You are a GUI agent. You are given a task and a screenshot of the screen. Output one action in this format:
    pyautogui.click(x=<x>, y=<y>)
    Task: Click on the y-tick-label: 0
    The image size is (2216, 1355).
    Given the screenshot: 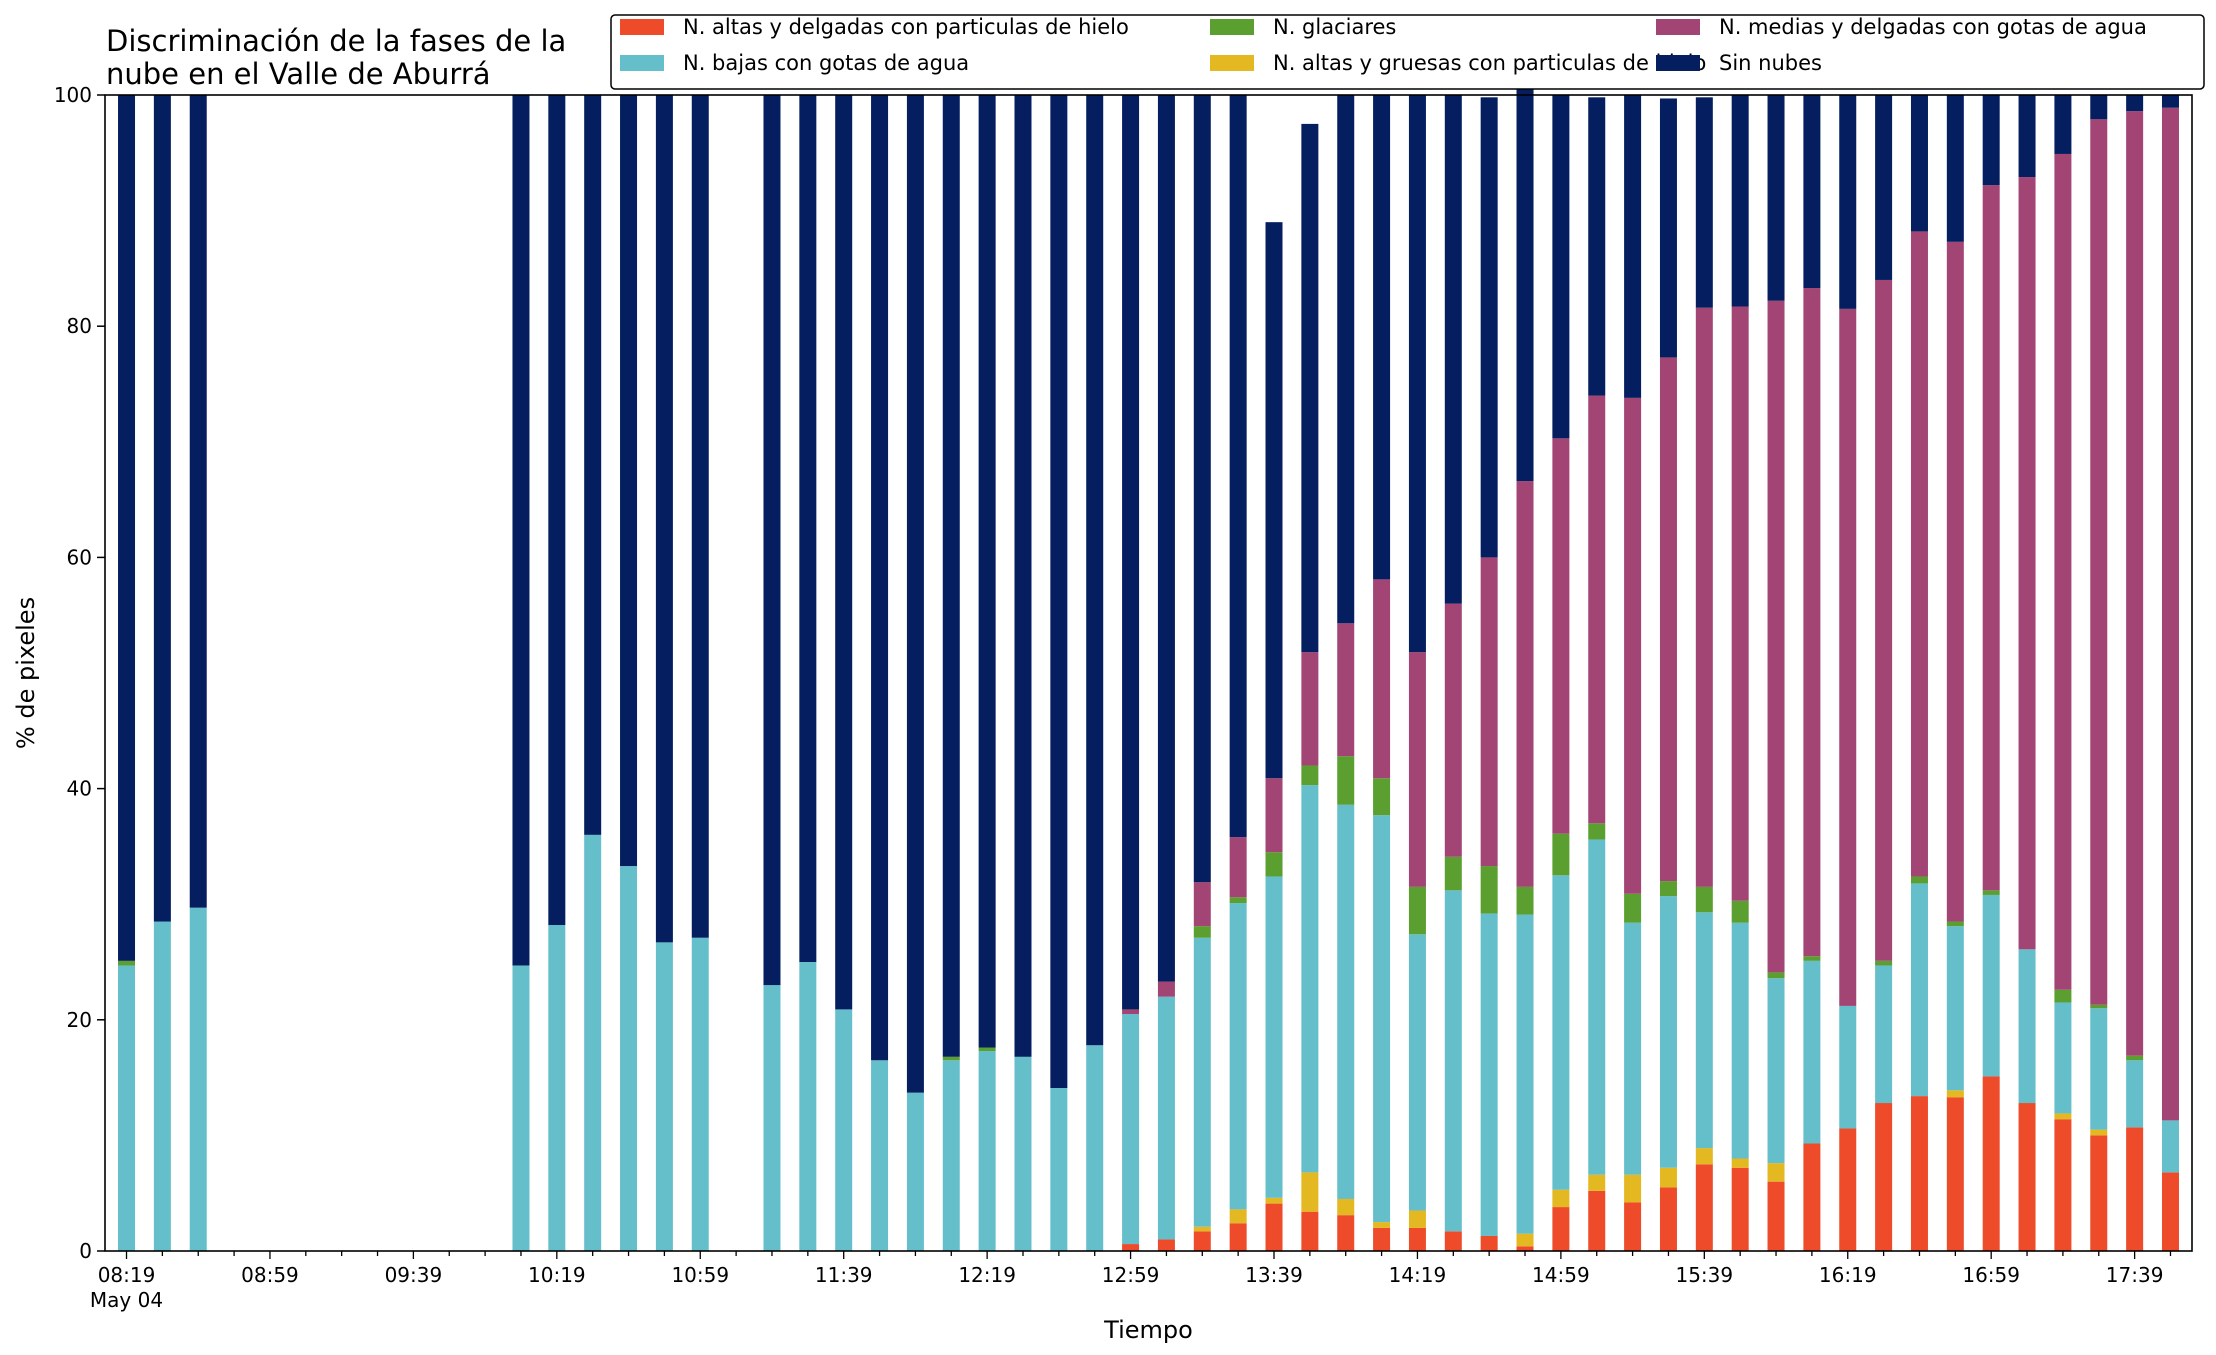 What is the action you would take?
    pyautogui.click(x=85, y=1251)
    